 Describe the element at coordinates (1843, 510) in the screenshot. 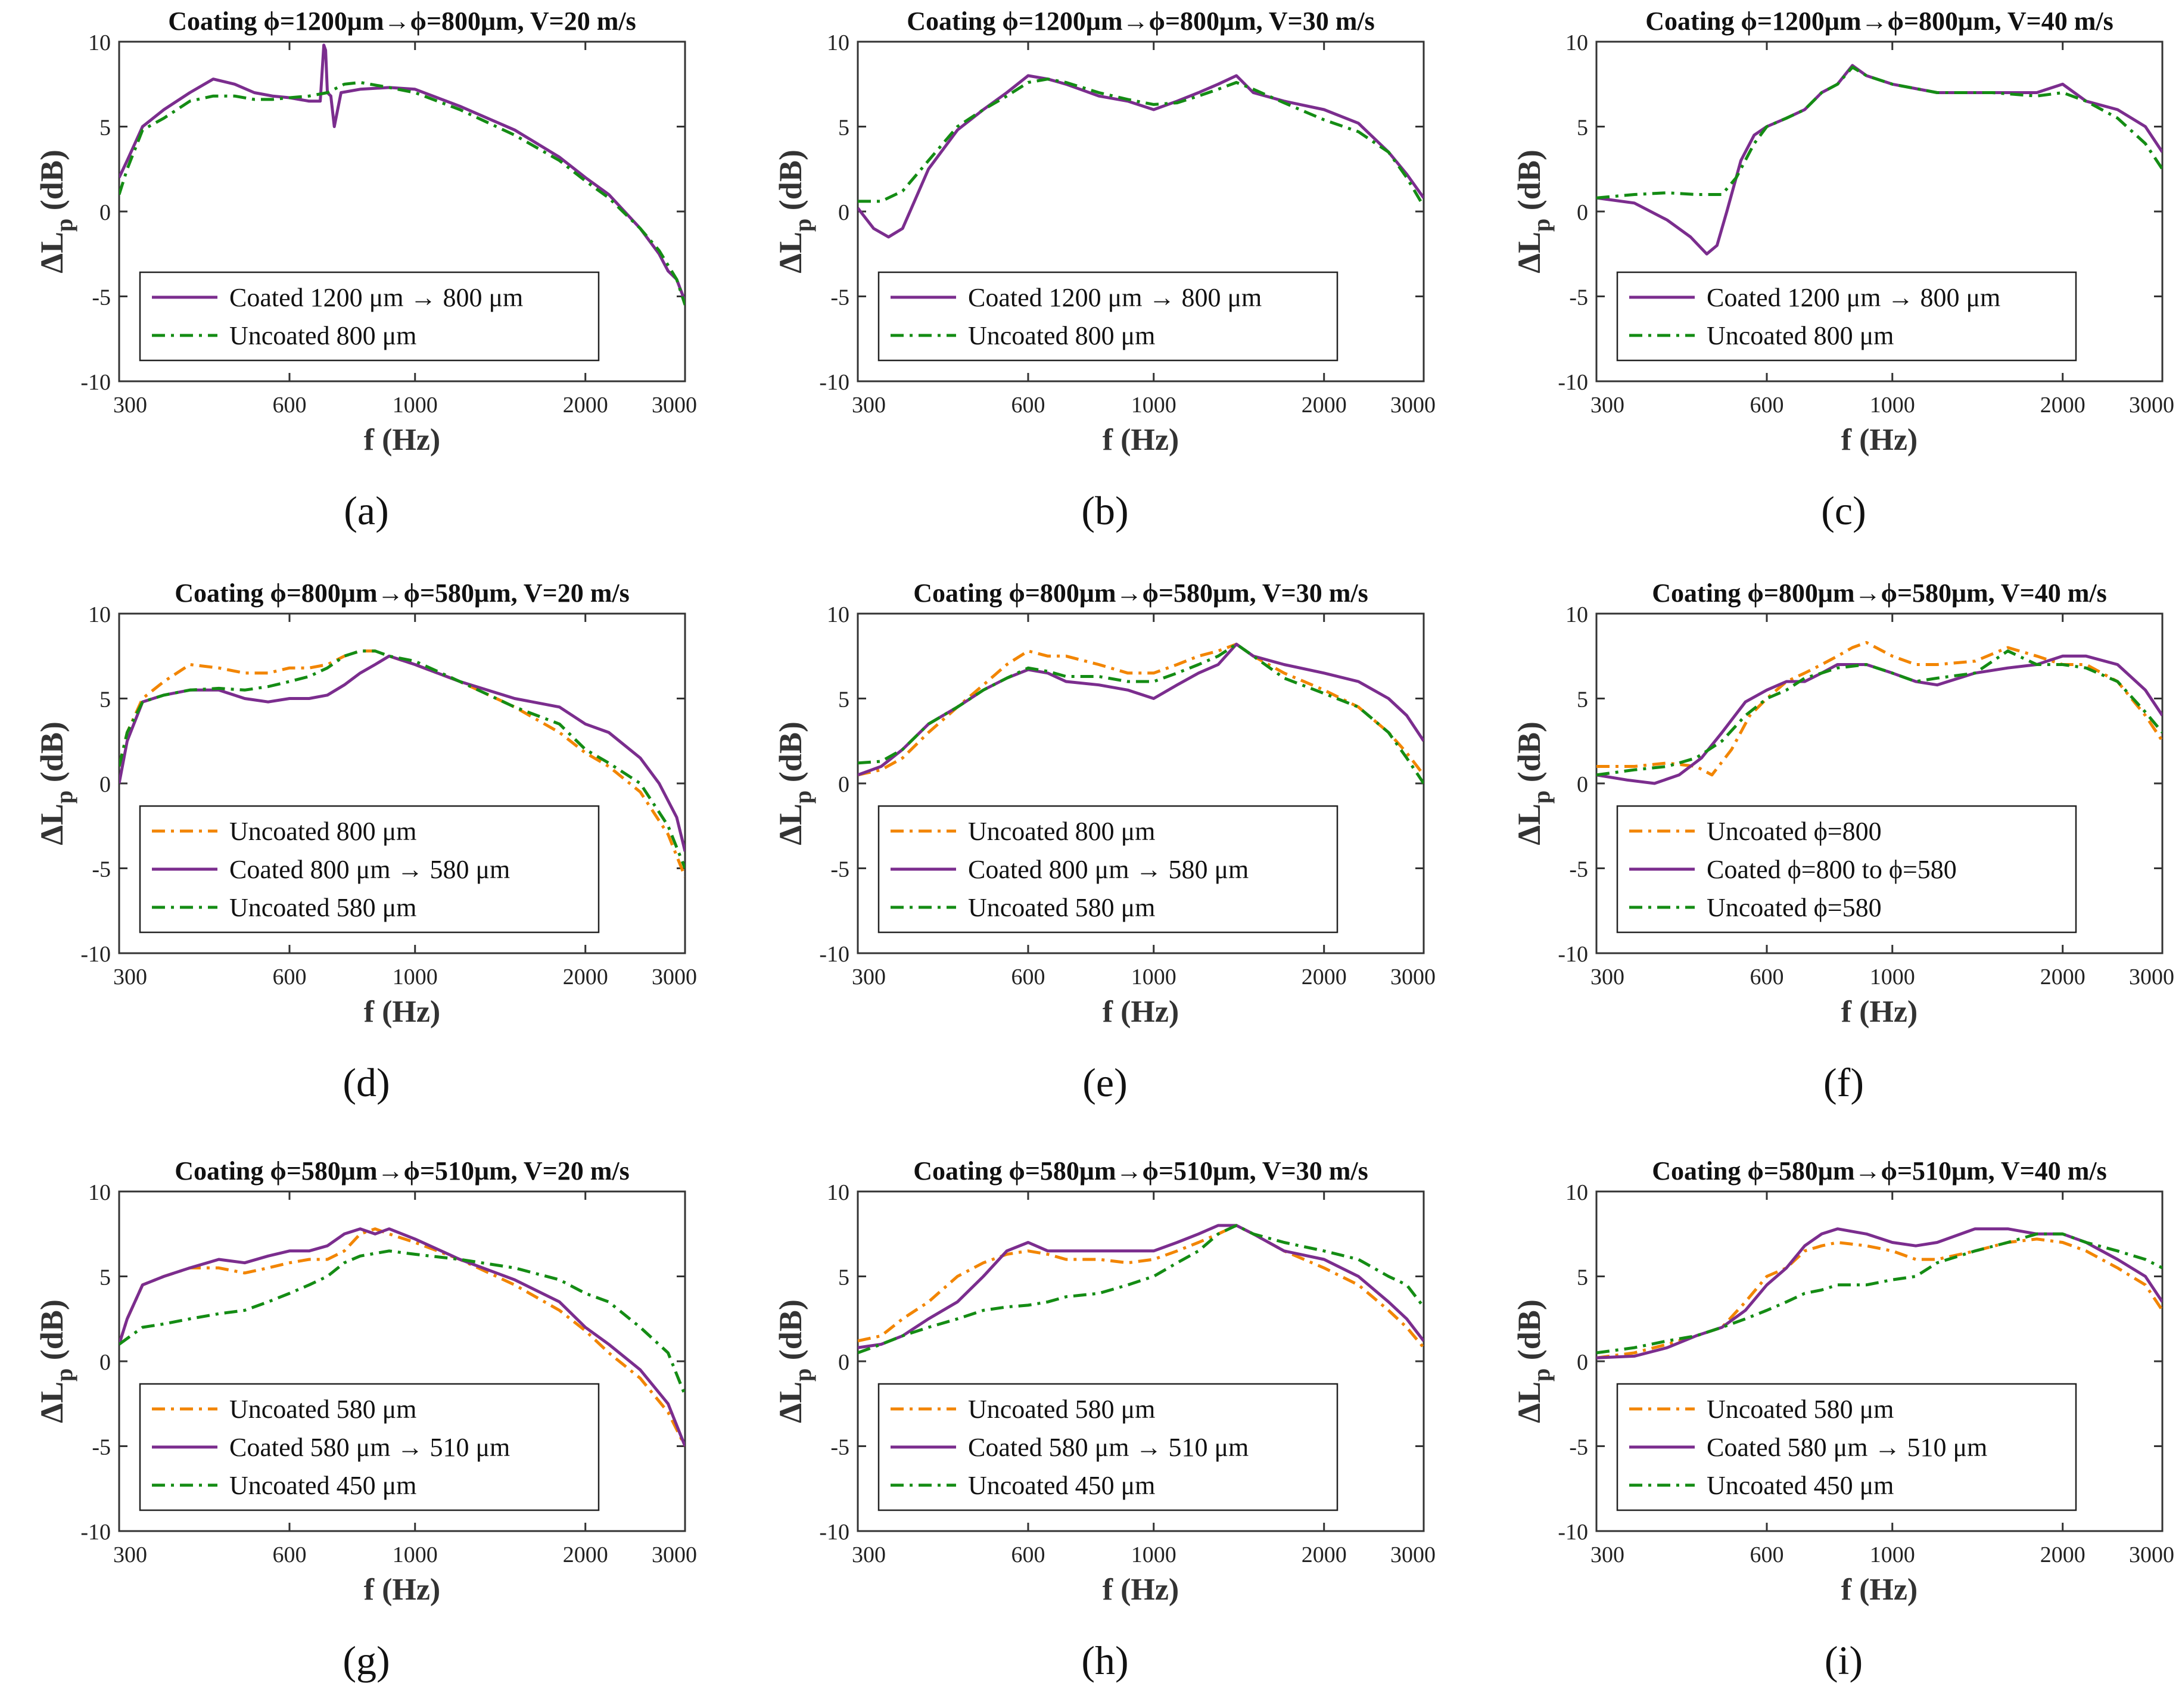

I see `panel-label: (c)` at that location.